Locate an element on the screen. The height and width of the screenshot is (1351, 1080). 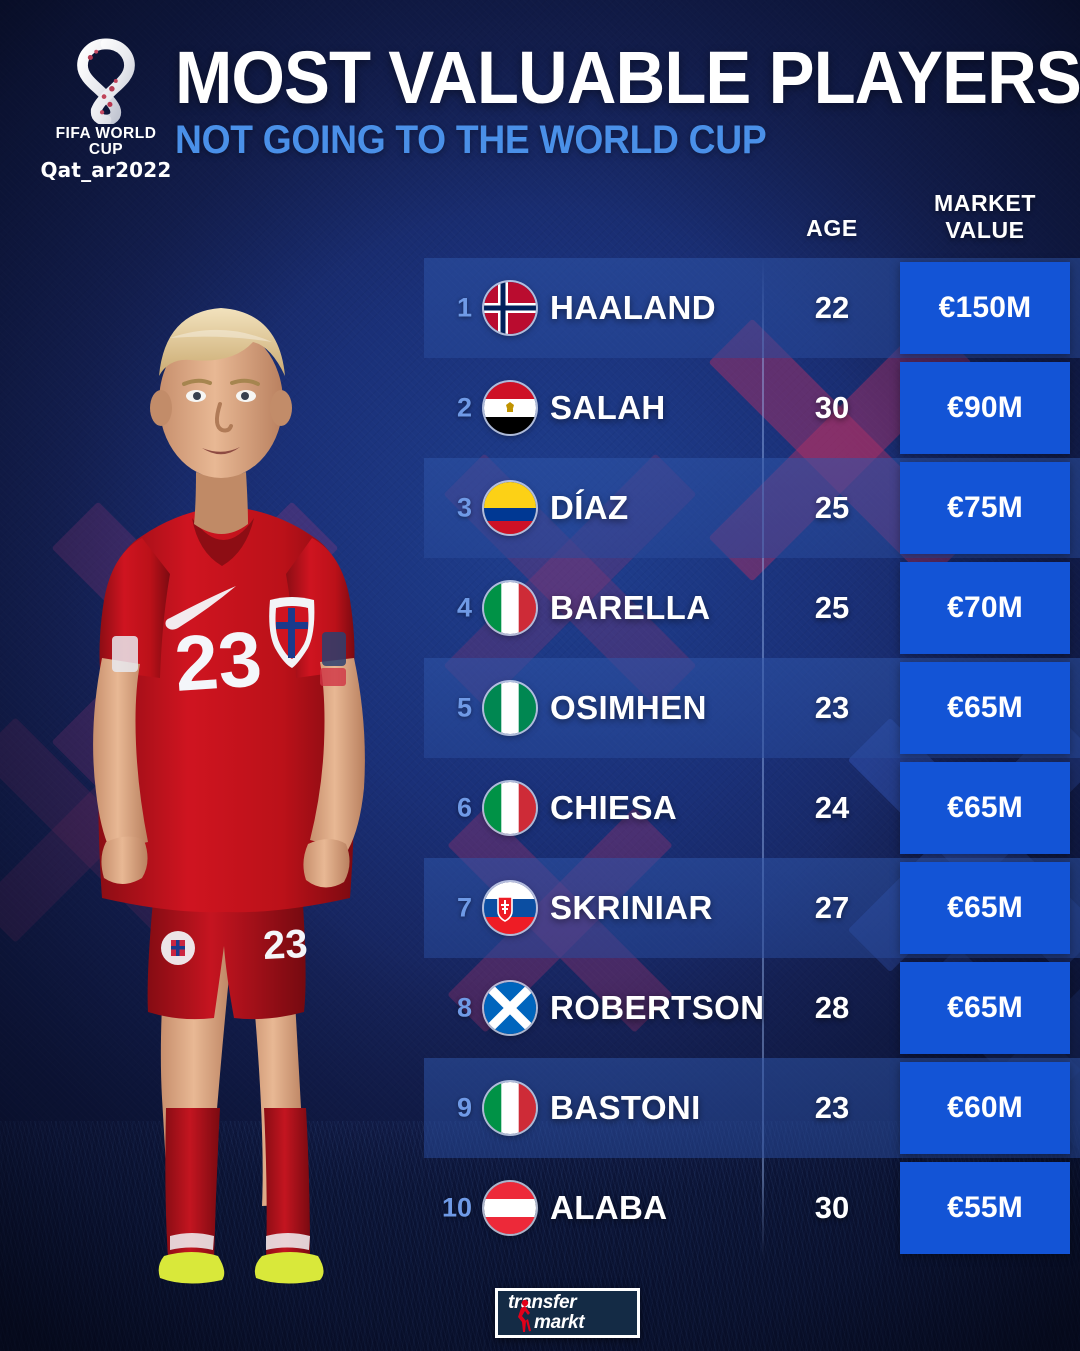
player-age: 28 is located at coordinates (832, 1007).